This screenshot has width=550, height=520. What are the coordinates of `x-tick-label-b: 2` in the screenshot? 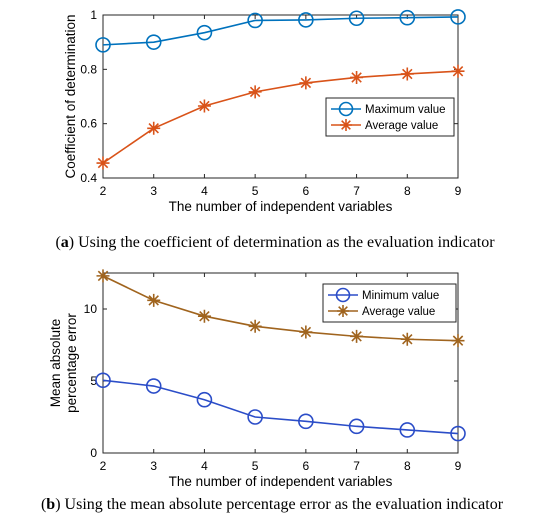 It's located at (103, 466).